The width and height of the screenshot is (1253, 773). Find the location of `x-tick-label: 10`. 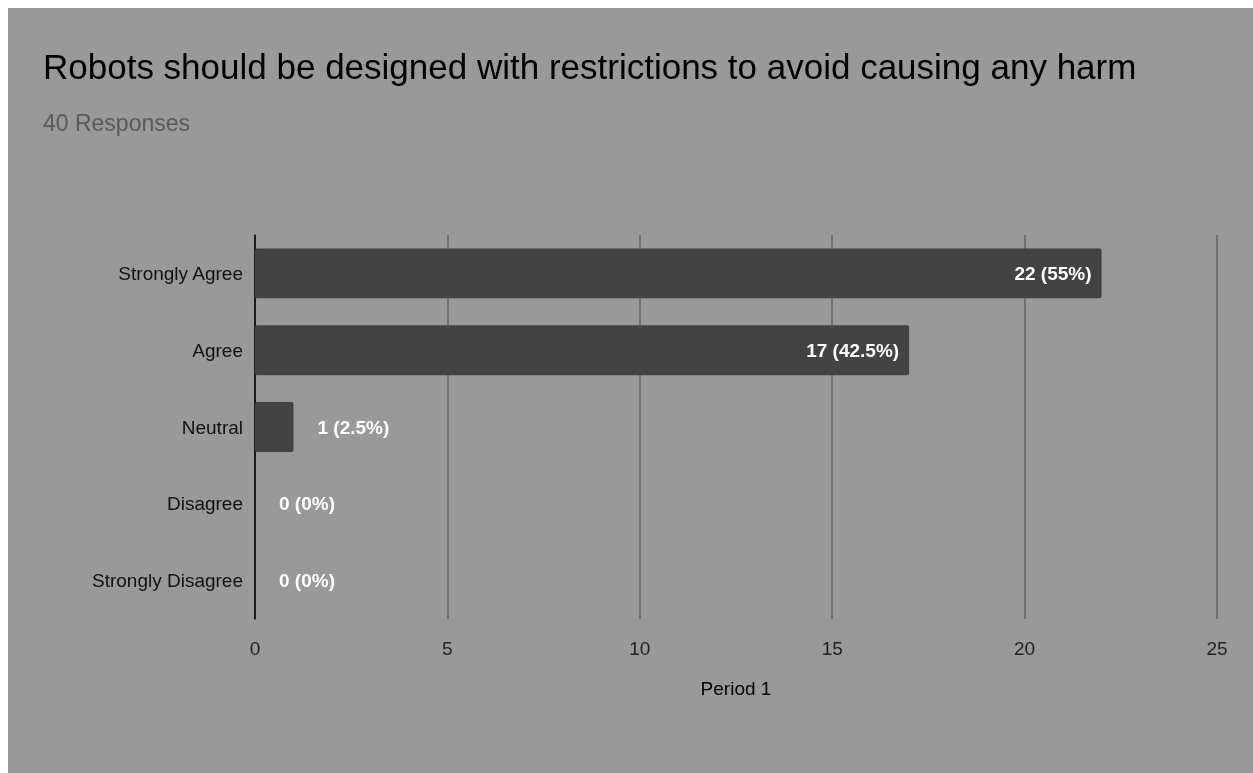

x-tick-label: 10 is located at coordinates (640, 648).